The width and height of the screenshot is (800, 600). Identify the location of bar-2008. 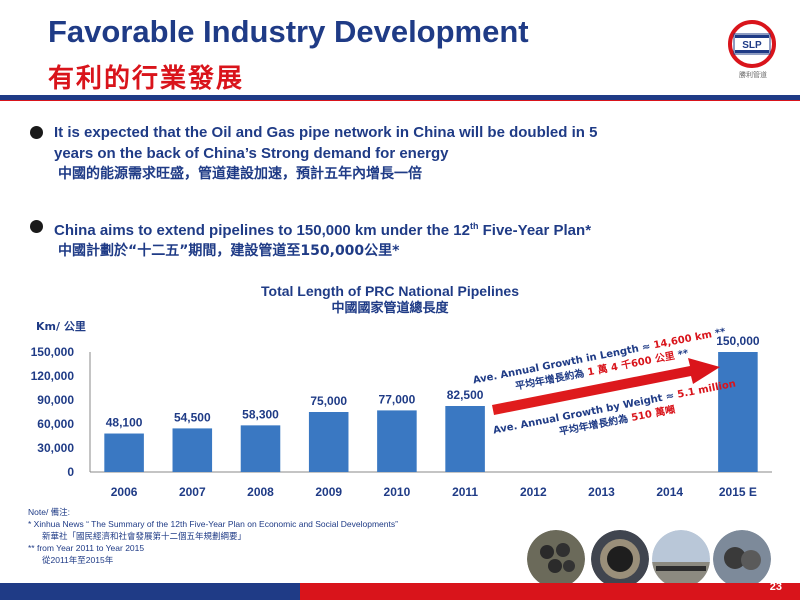
(260, 448).